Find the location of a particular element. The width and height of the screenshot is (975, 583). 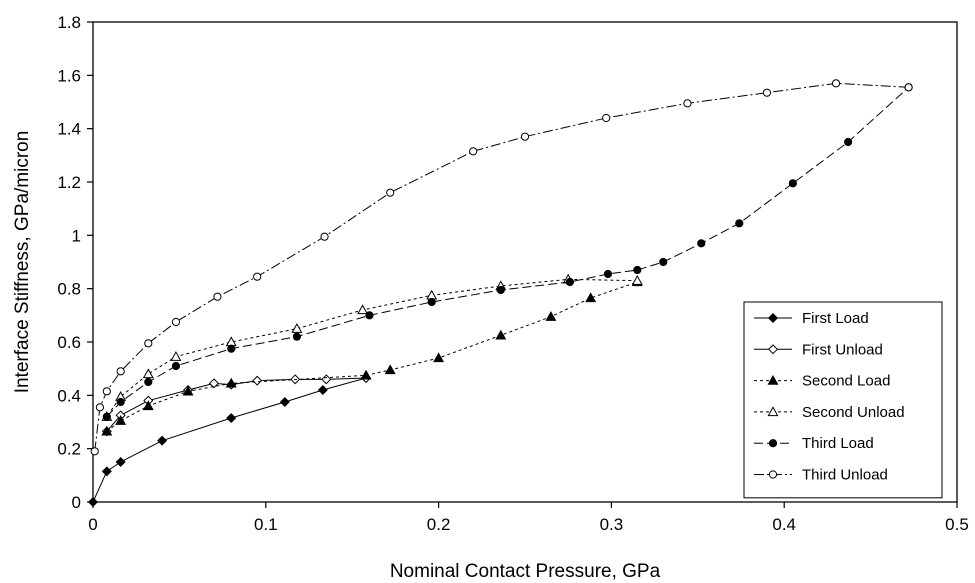

legend-label: First Load is located at coordinates (835, 318).